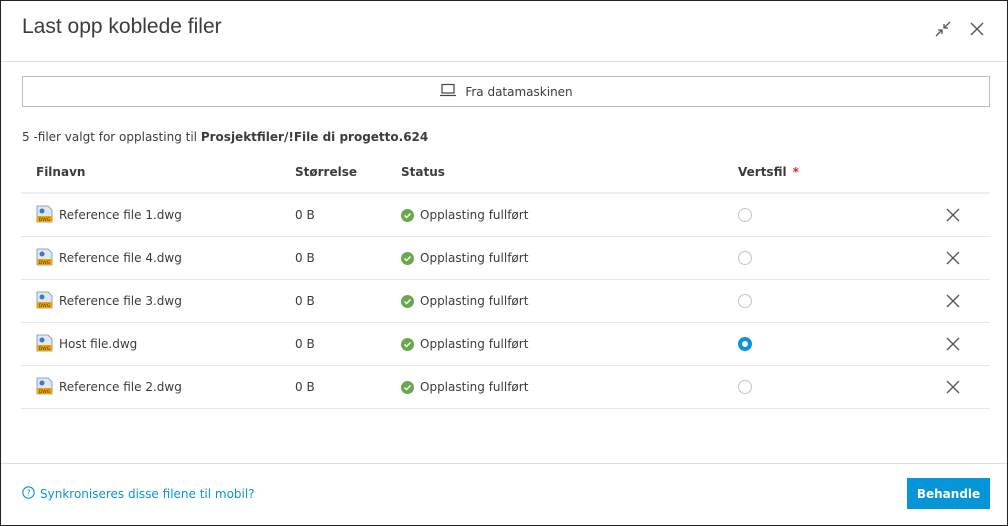 The width and height of the screenshot is (1008, 526). I want to click on file-name-cell: DWG Reference file 2.dwg, so click(109, 387).